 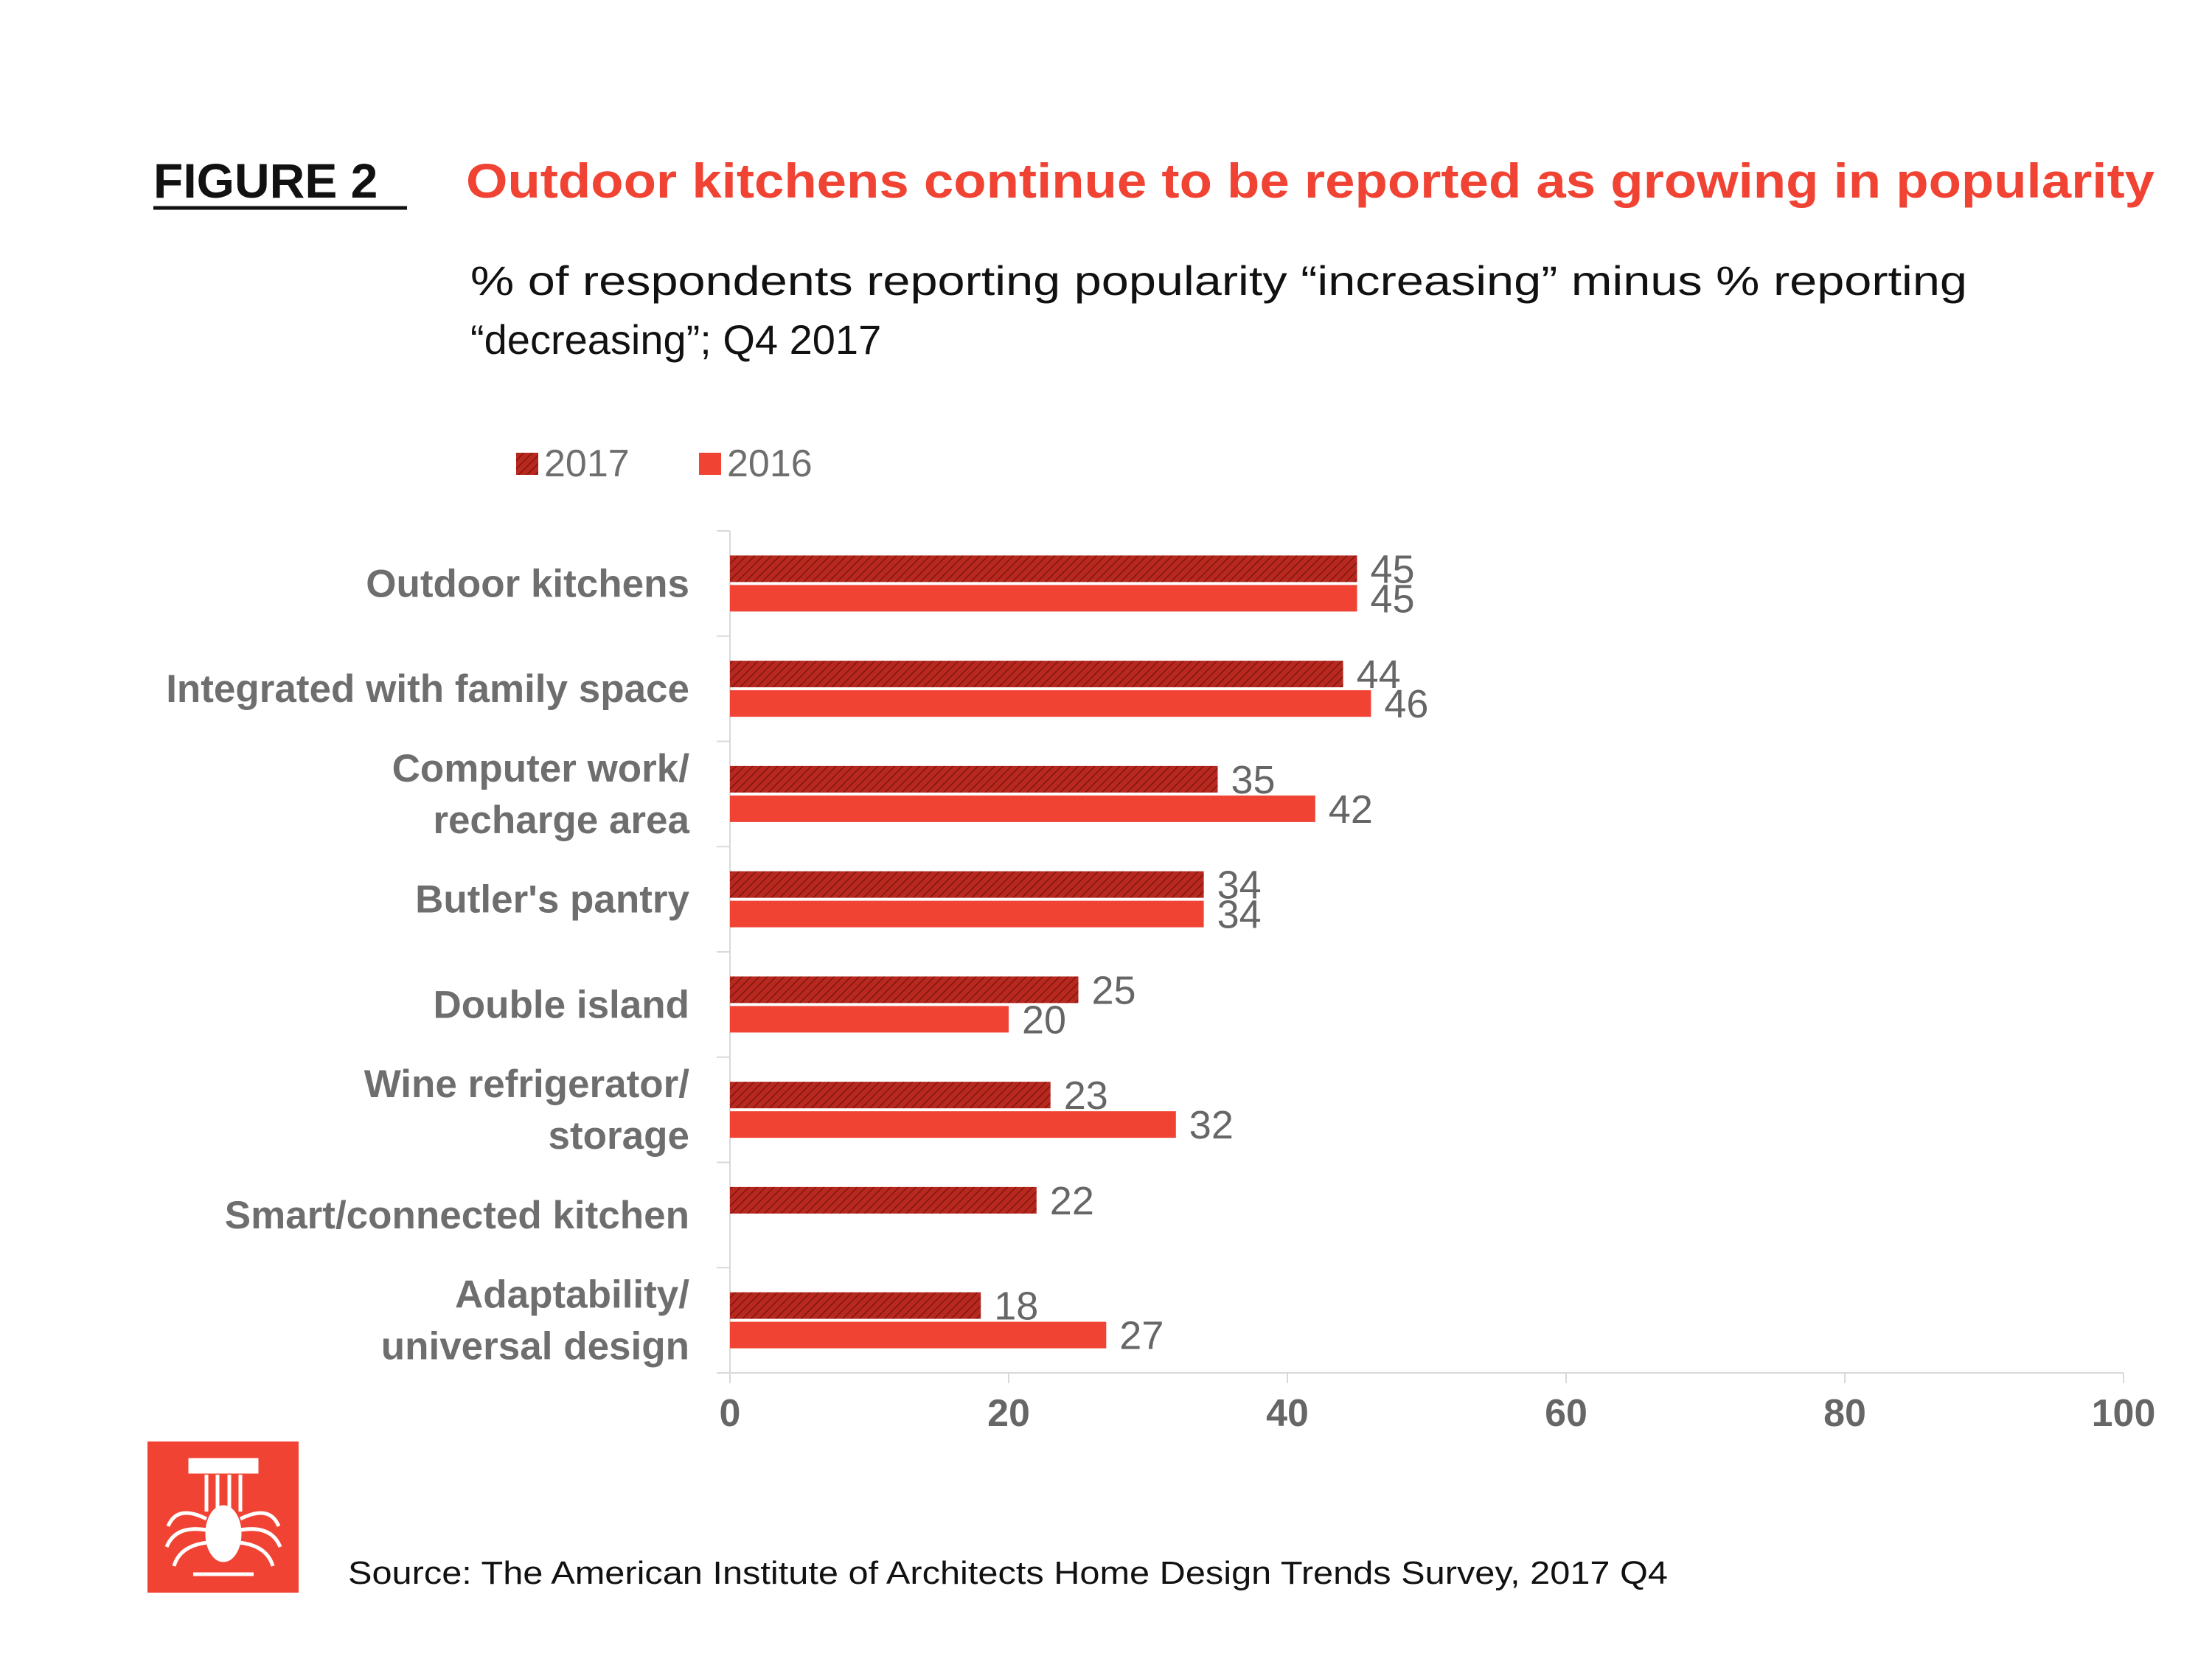 I want to click on data-label-2017: 22, so click(x=1072, y=1201).